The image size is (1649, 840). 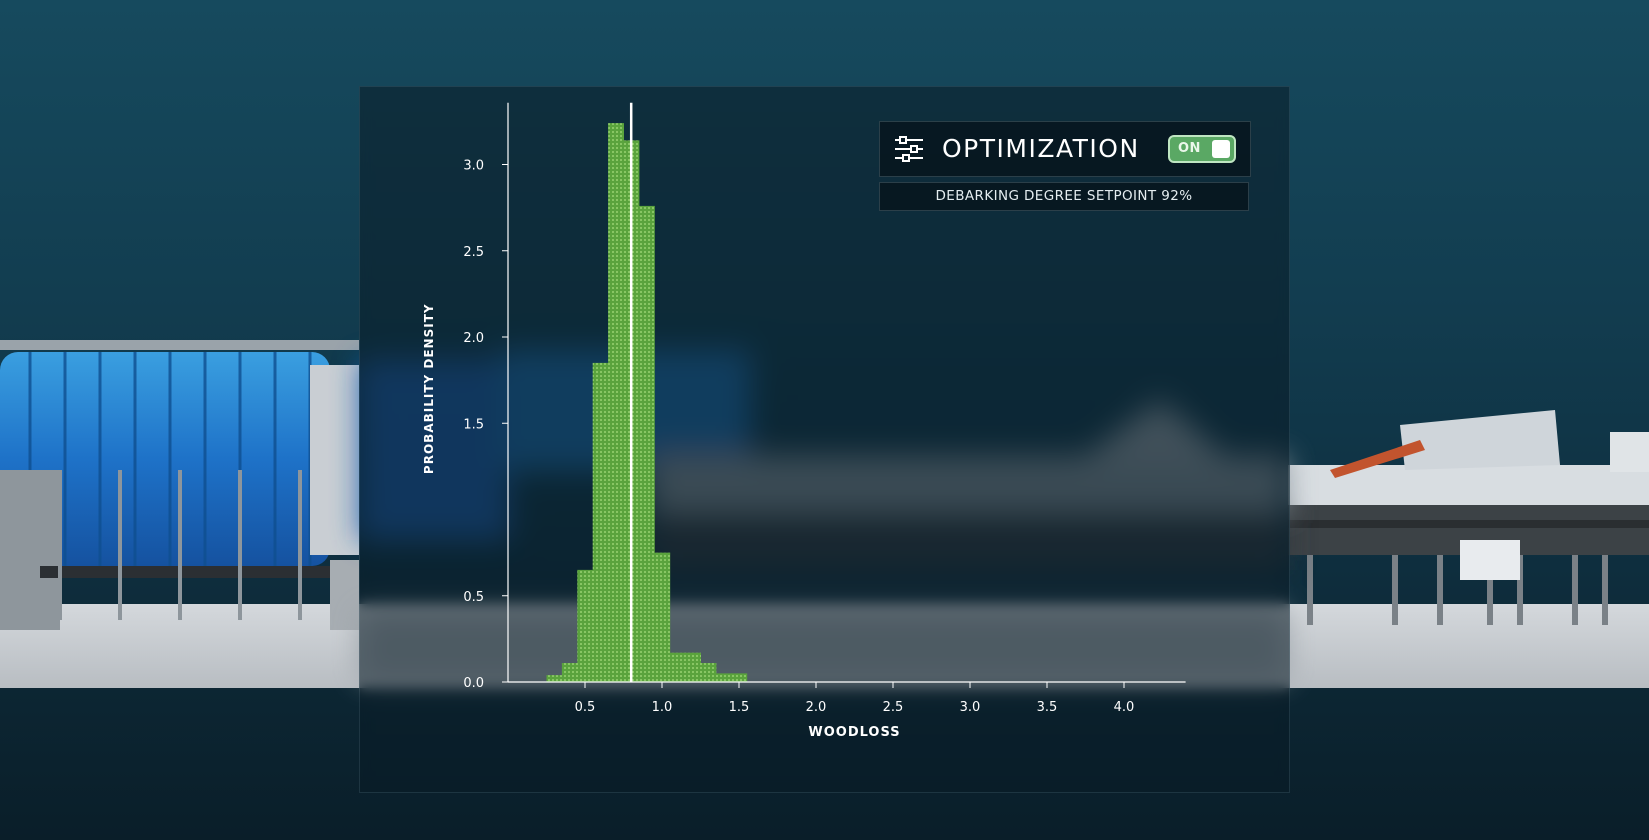 I want to click on optimization-panel: OPTIMIZATION ON, so click(x=1065, y=149).